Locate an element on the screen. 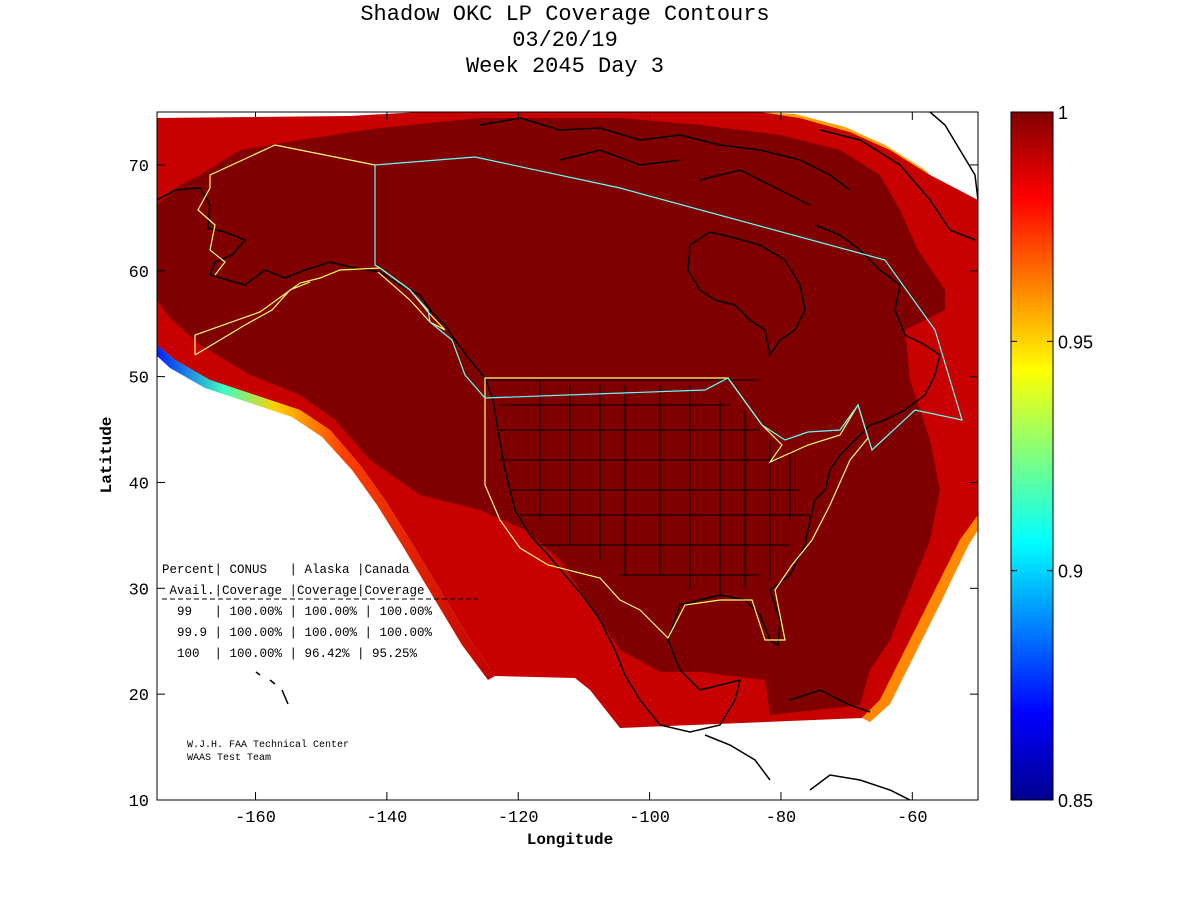  coastline-hudson-bay is located at coordinates (746, 294).